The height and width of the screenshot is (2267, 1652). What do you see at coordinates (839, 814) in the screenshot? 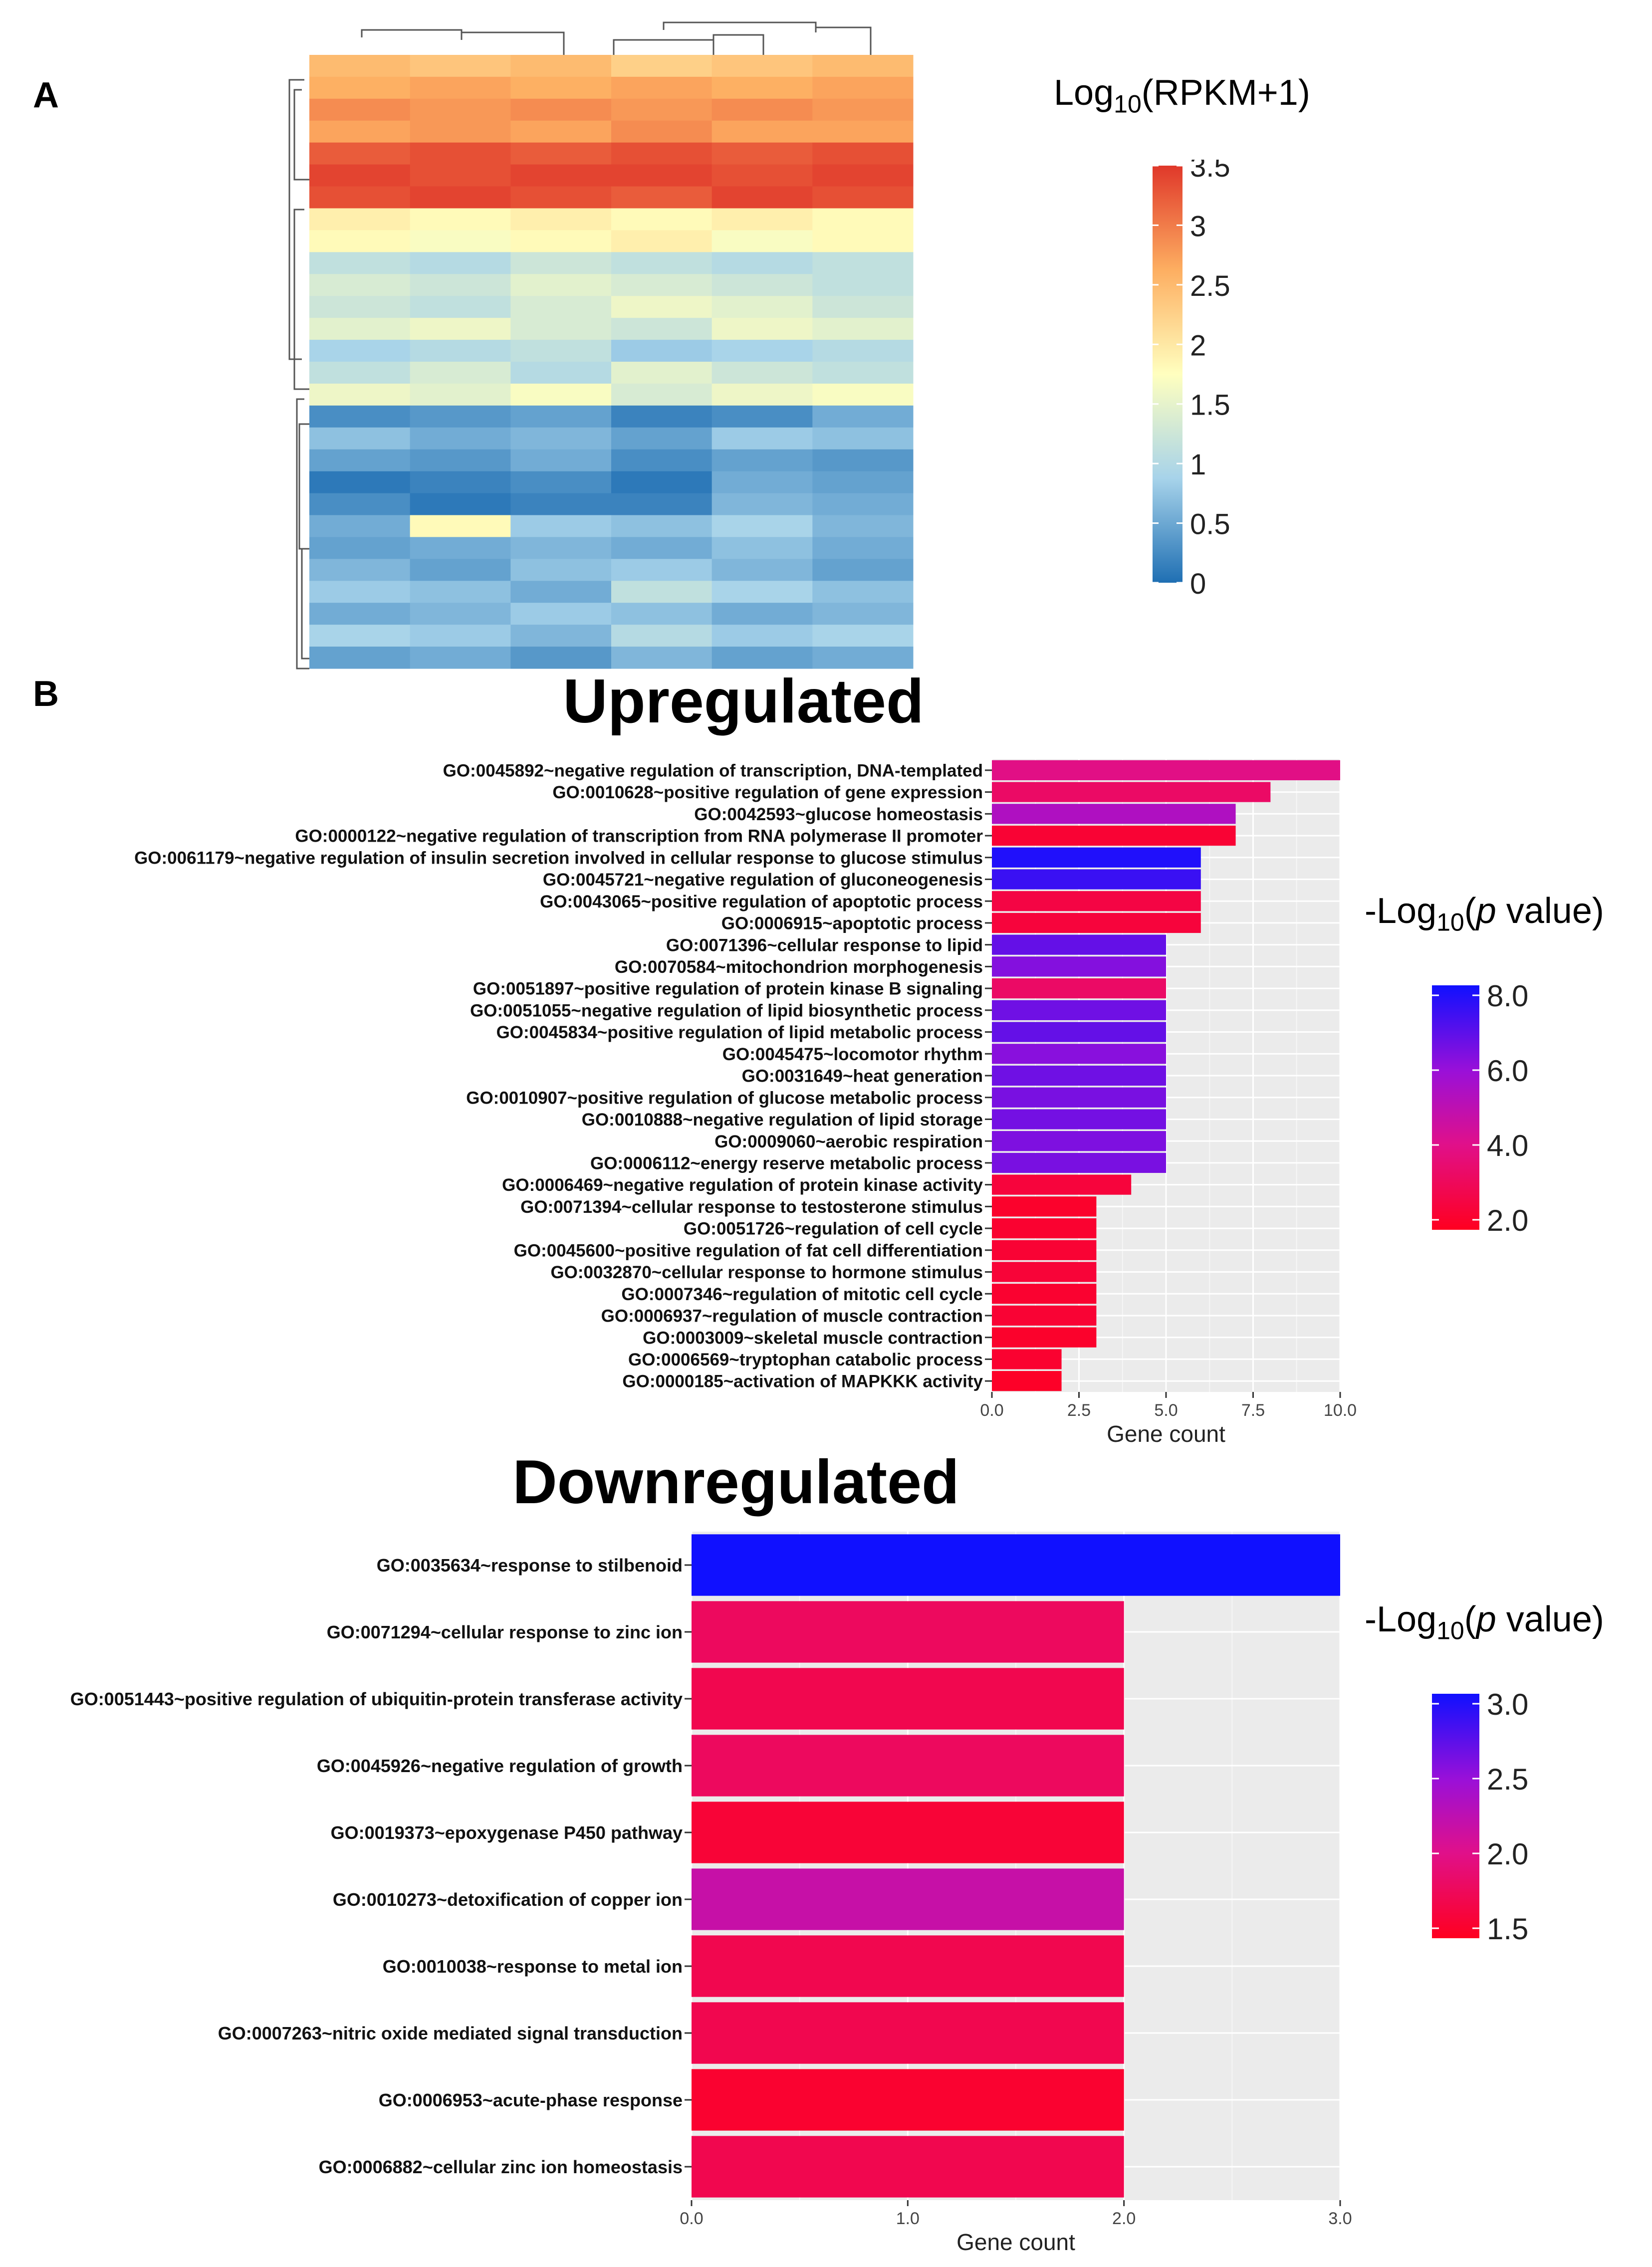
I see `category-label: GO:0042593~glucose homeostasis` at bounding box center [839, 814].